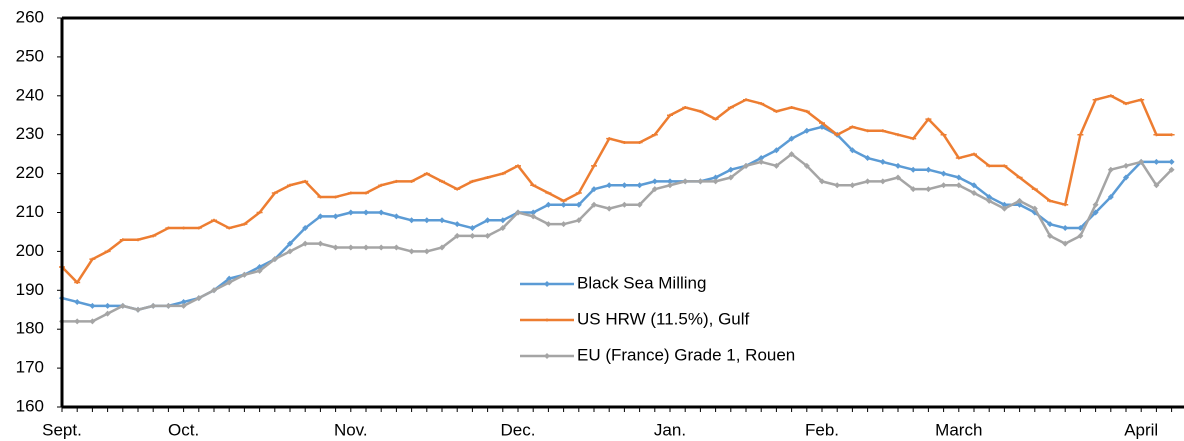 Image resolution: width=1184 pixels, height=441 pixels. I want to click on y-tick-label: 210, so click(30, 211).